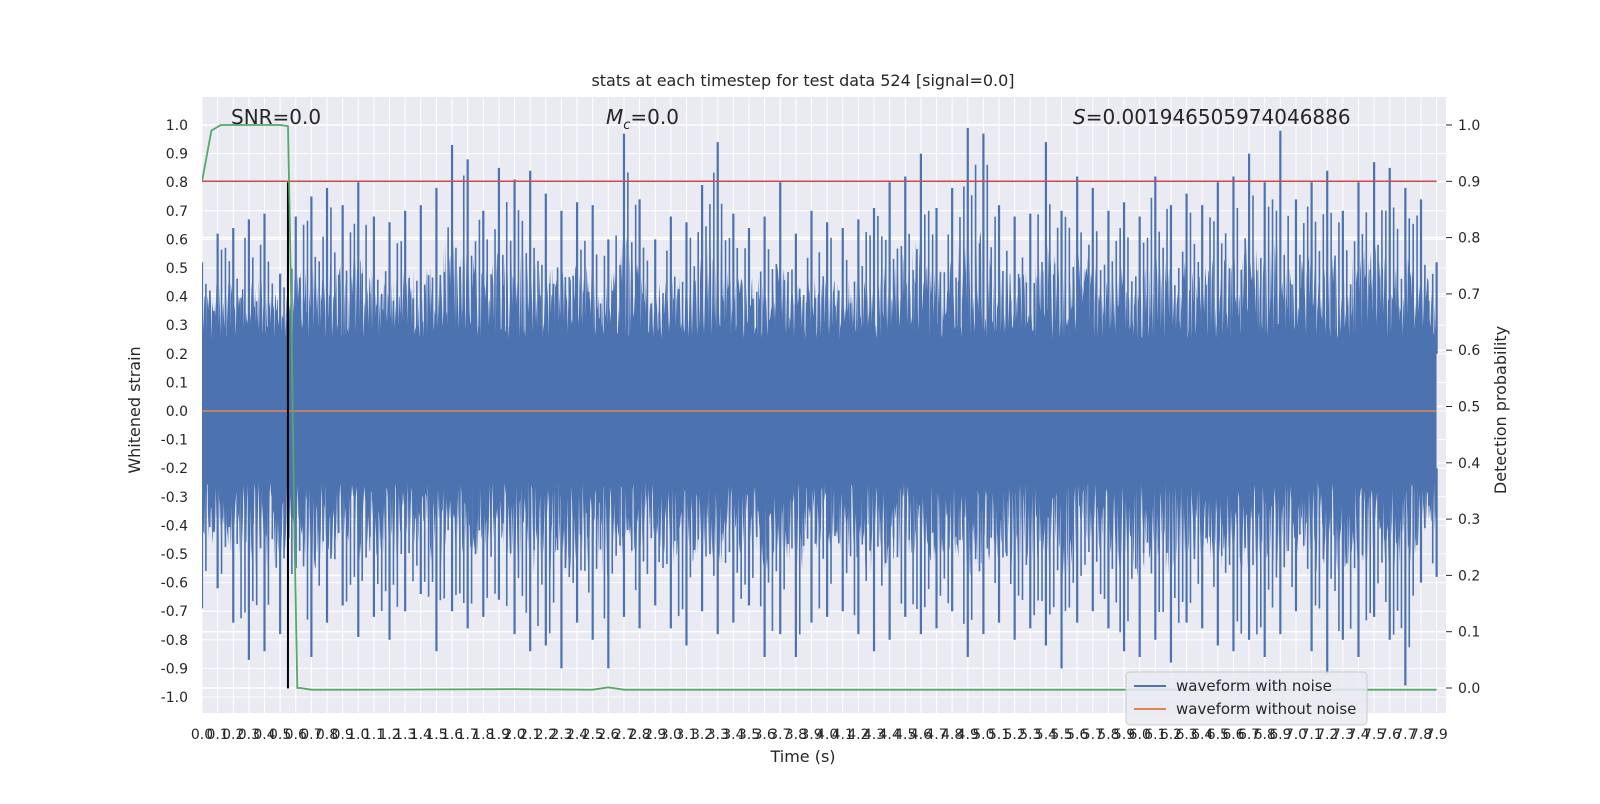  Describe the element at coordinates (968, 735) in the screenshot. I see `x-tick-label: 4.9` at that location.